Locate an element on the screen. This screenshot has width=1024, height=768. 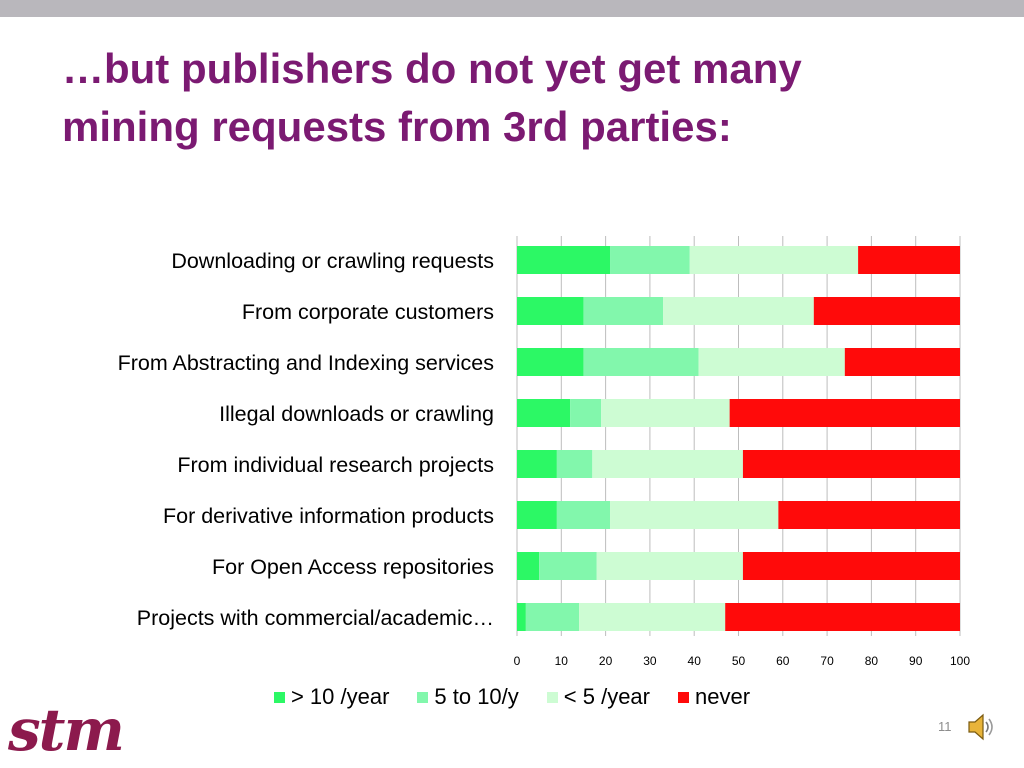
slide-title-line-2: mining requests from 3rd parties: is located at coordinates (397, 126).